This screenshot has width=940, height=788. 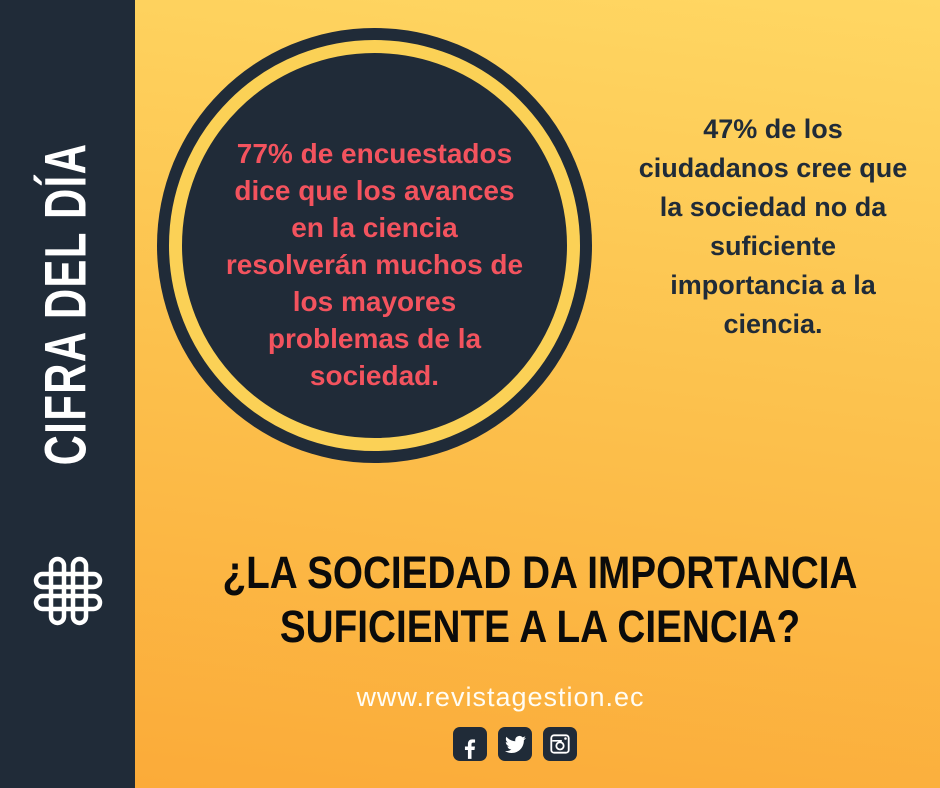 I want to click on twitter-icon, so click(x=515, y=744).